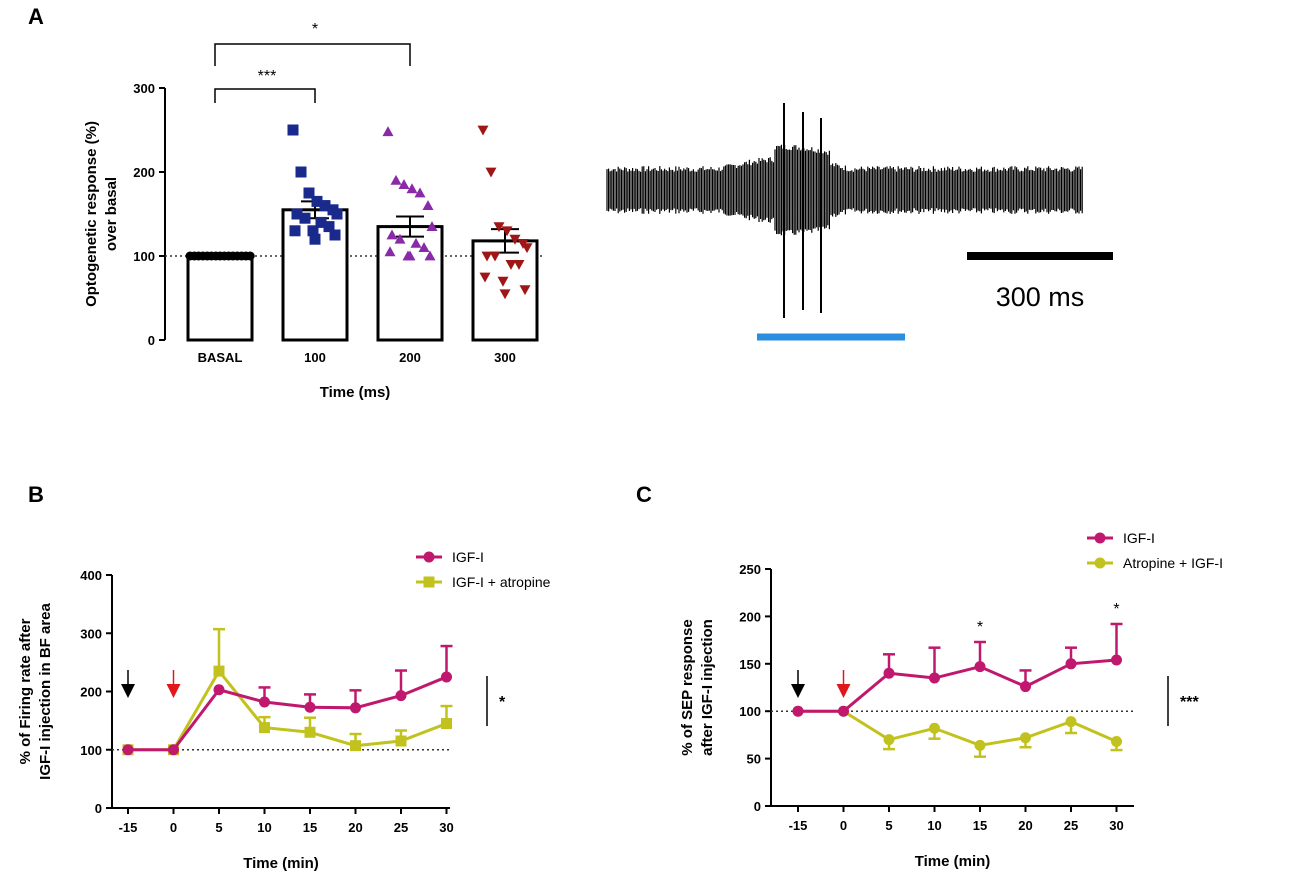  What do you see at coordinates (1116, 609) in the screenshot?
I see `point-significance: *` at bounding box center [1116, 609].